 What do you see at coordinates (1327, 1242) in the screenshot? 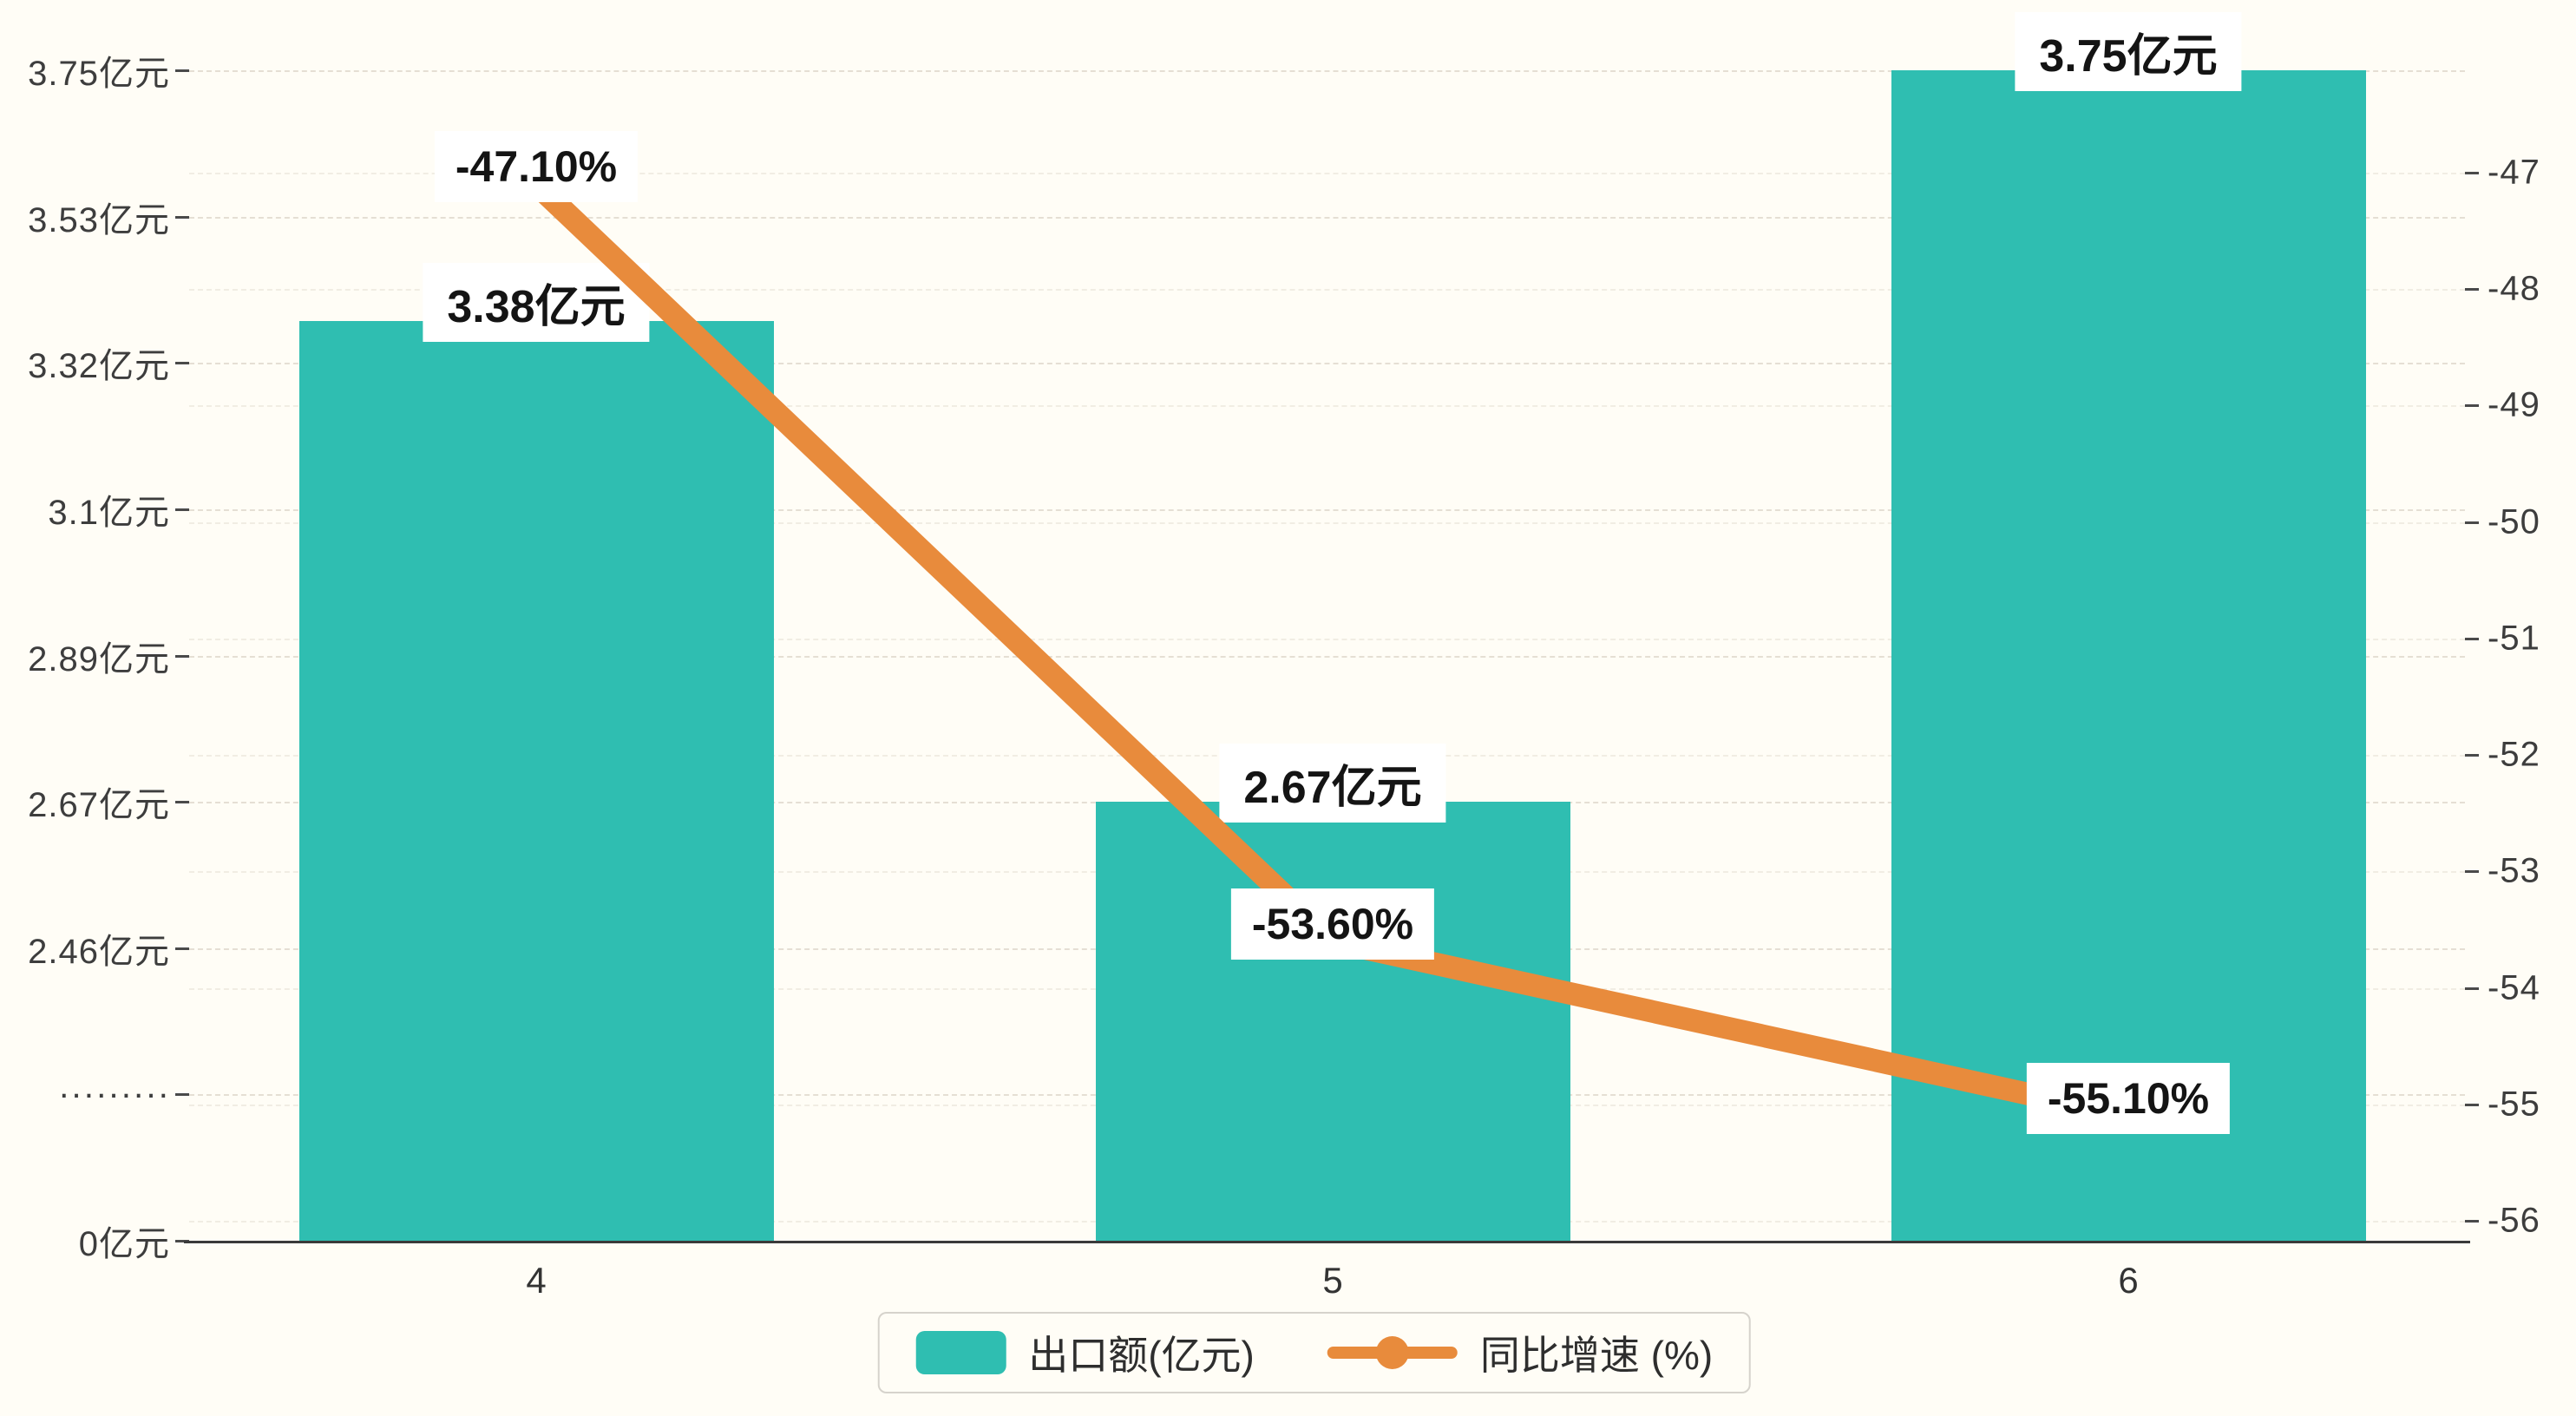
I see `x-axis-line` at bounding box center [1327, 1242].